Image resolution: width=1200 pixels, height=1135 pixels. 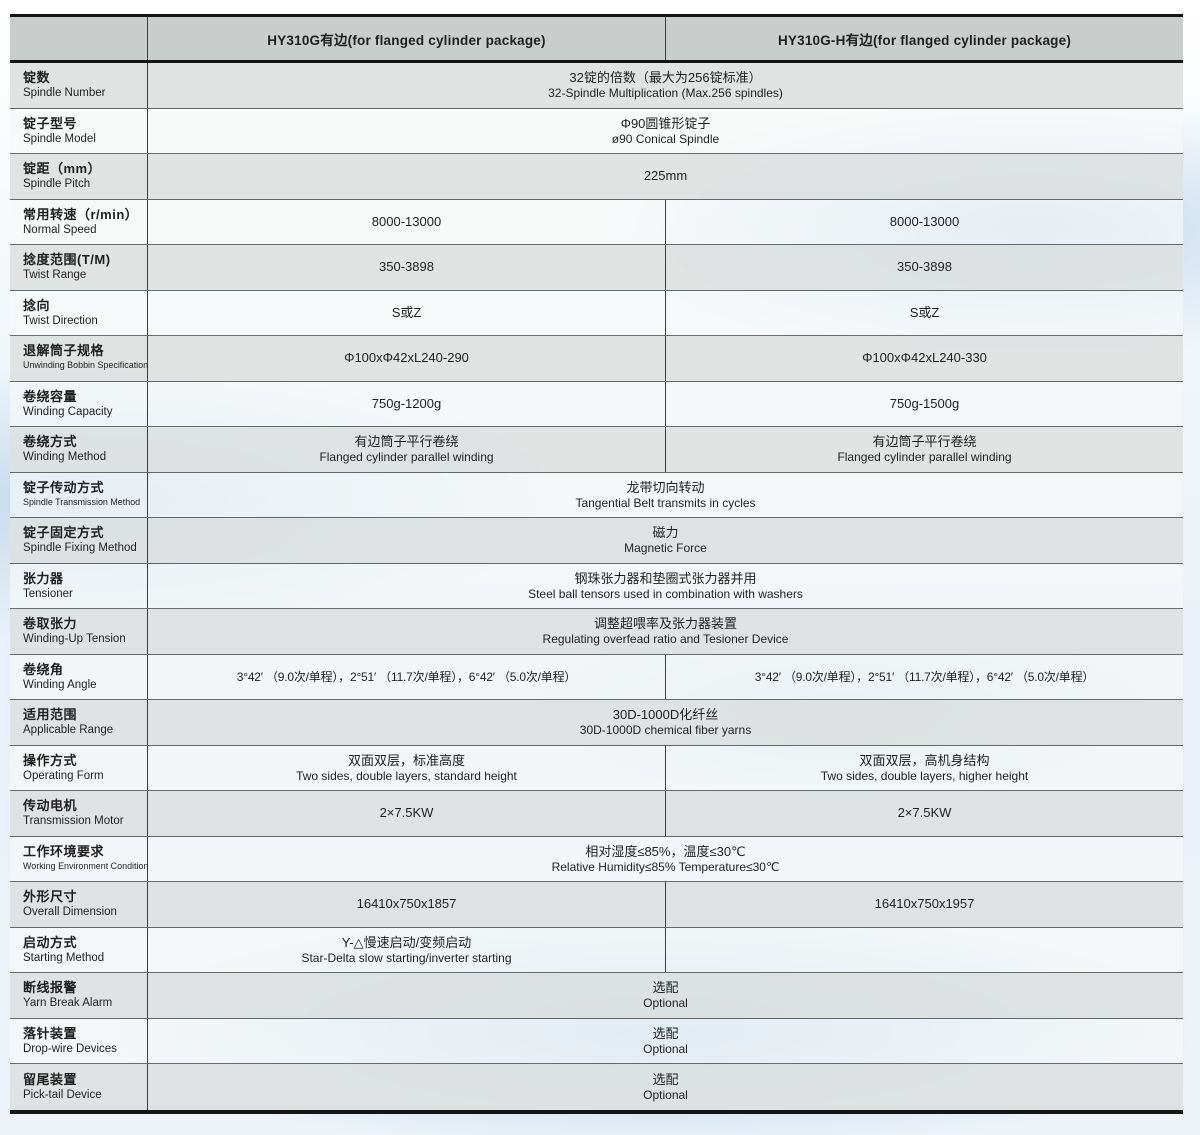 What do you see at coordinates (924, 760) in the screenshot?
I see `cell-value-zh: 双面双层，高机身结构` at bounding box center [924, 760].